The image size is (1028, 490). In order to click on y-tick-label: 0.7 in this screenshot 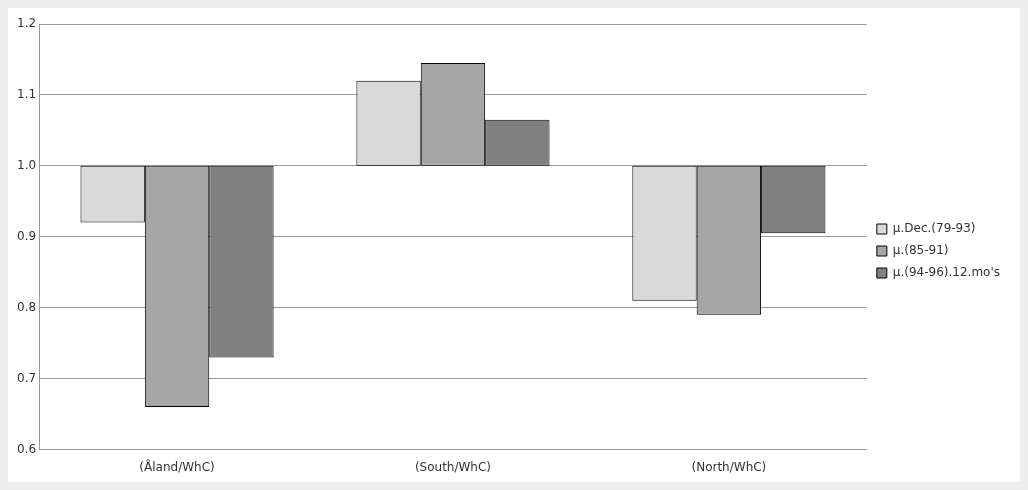, I will do `click(26, 377)`.